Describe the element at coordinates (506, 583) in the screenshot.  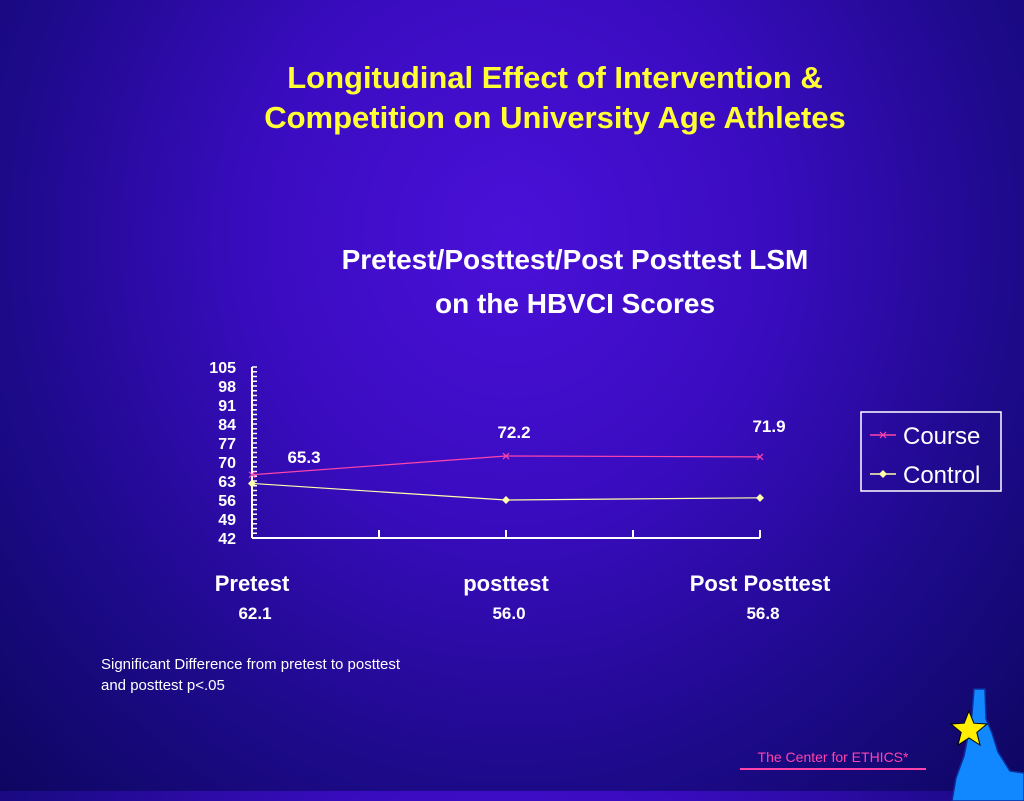
I see `x-category-label: posttest` at that location.